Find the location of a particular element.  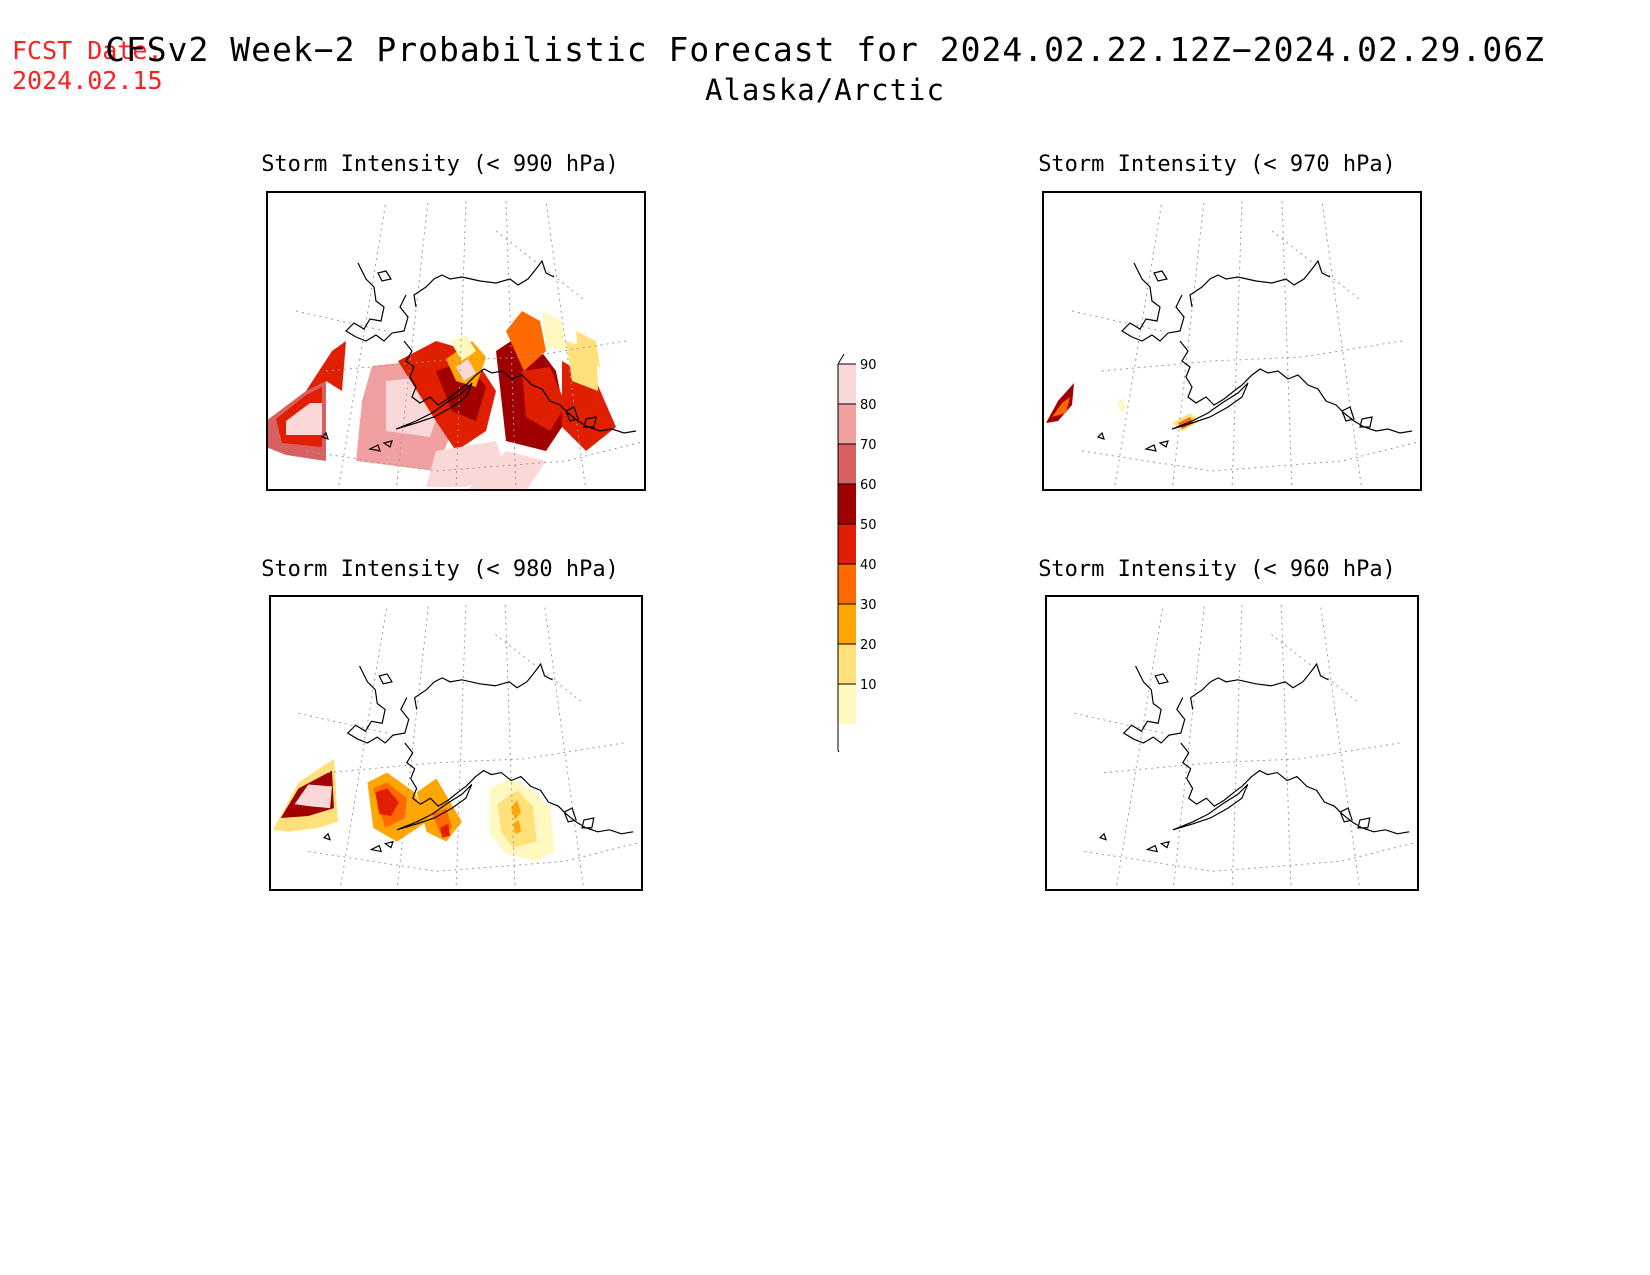

panel-title-970: Storm Intensity (< 970 hPa) is located at coordinates (1217, 164).